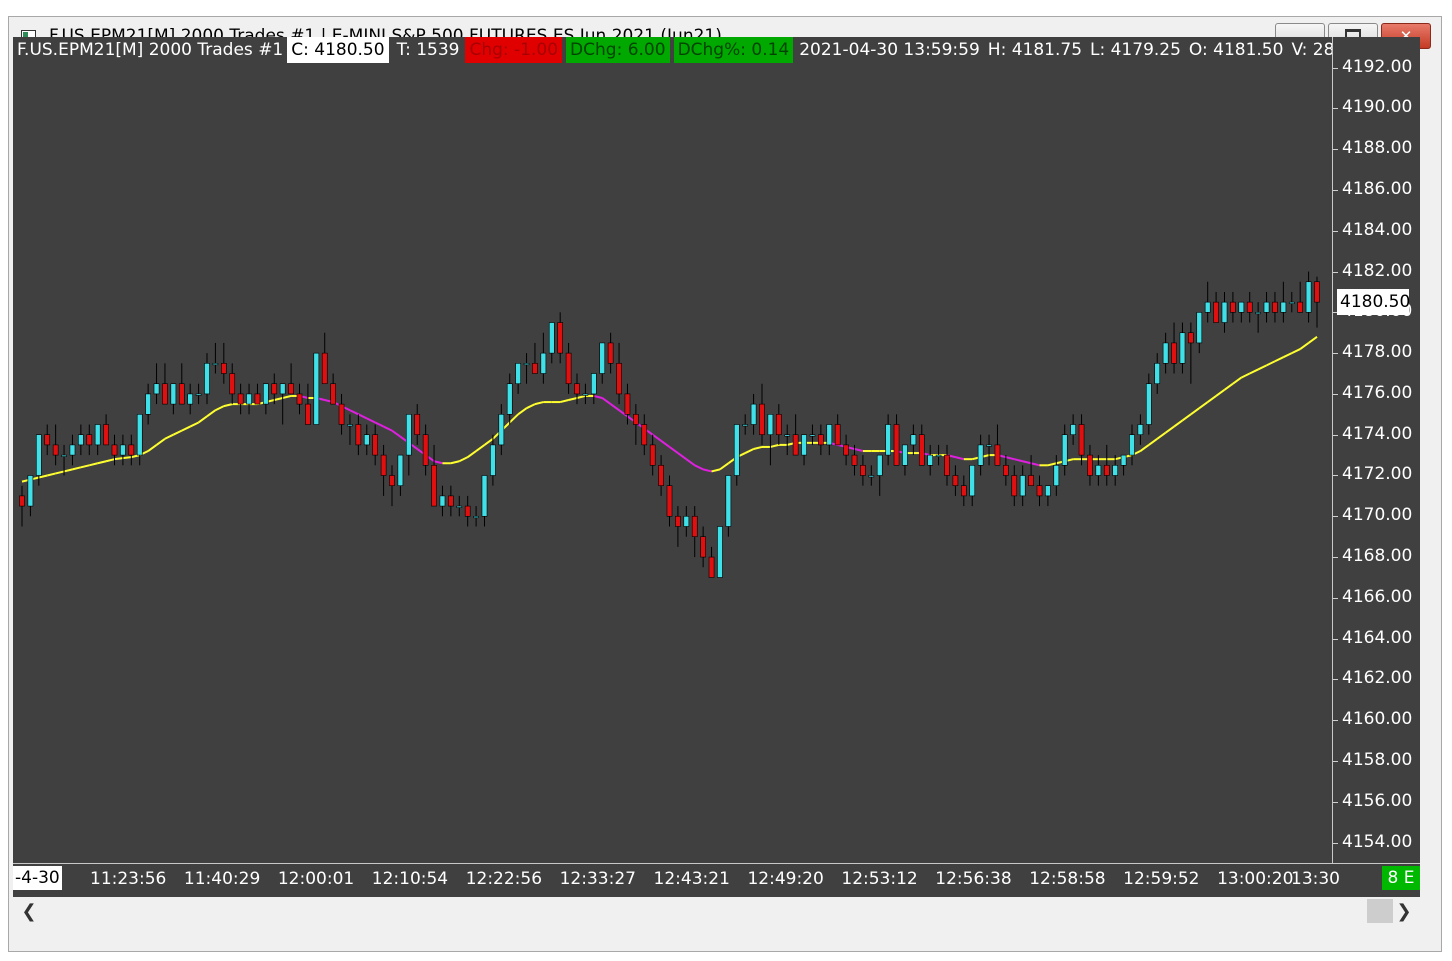 The image size is (1452, 961). I want to click on time-label: 12:53:12, so click(879, 879).